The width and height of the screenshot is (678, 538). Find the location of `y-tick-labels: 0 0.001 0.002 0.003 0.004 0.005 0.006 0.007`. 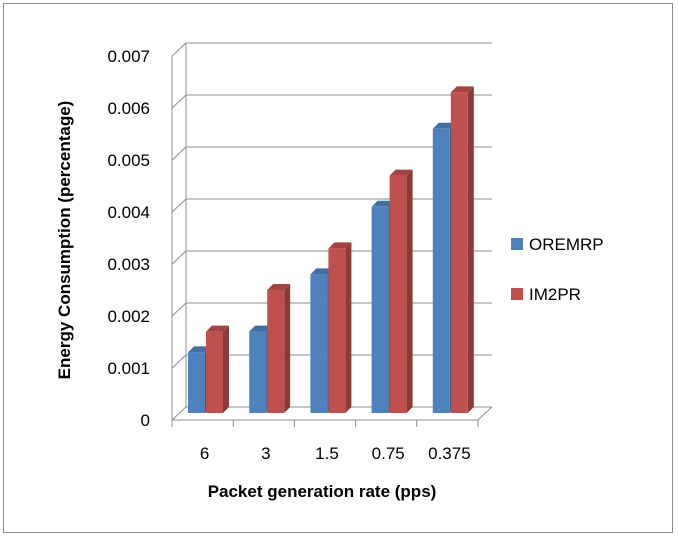

y-tick-labels: 0 0.001 0.002 0.003 0.004 0.005 0.006 0.007 is located at coordinates (128, 238).